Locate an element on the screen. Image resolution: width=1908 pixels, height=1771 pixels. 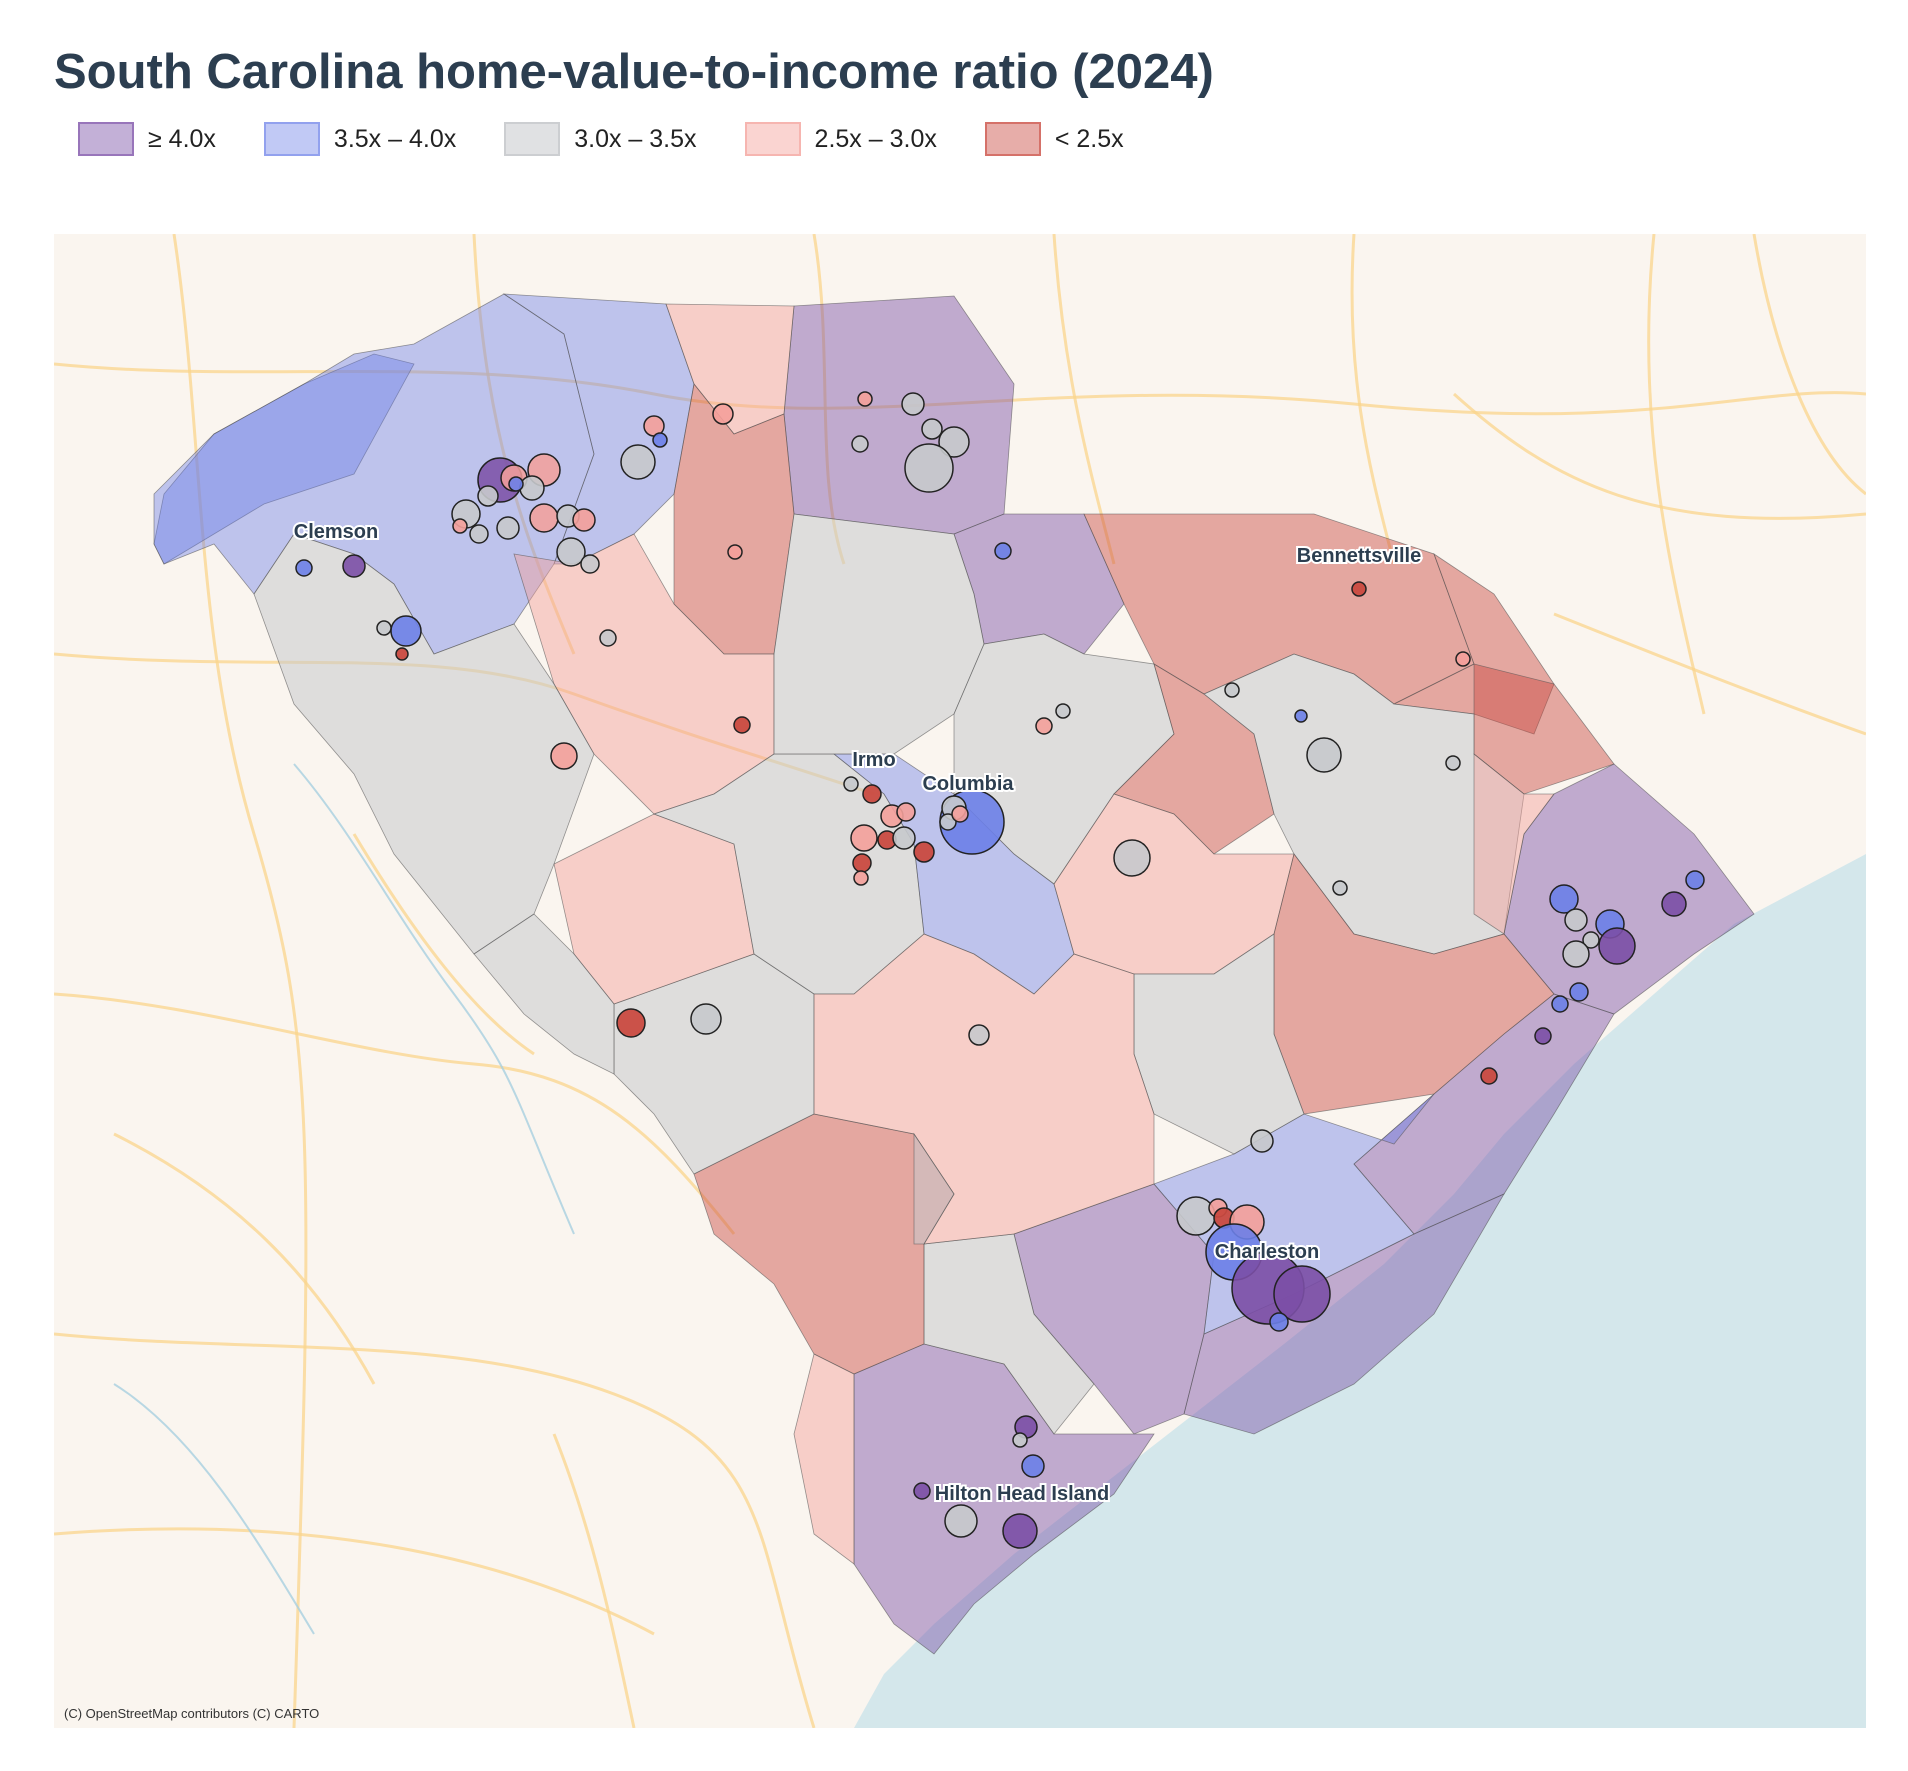
legend-item-ratio-2-5-to-3: 2.5x – 3.0x is located at coordinates (840, 139).